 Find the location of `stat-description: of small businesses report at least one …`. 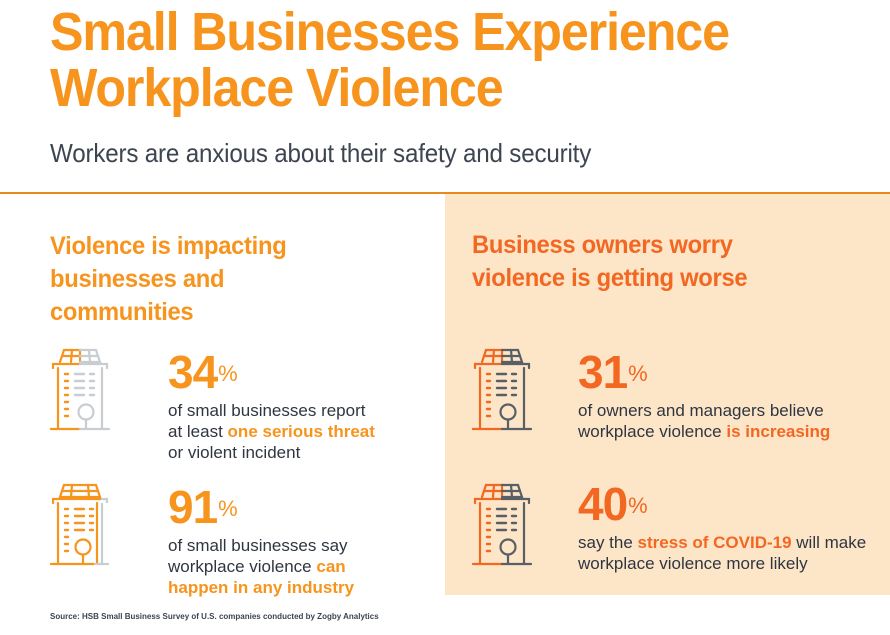

stat-description: of small businesses report at least one … is located at coordinates (271, 431).